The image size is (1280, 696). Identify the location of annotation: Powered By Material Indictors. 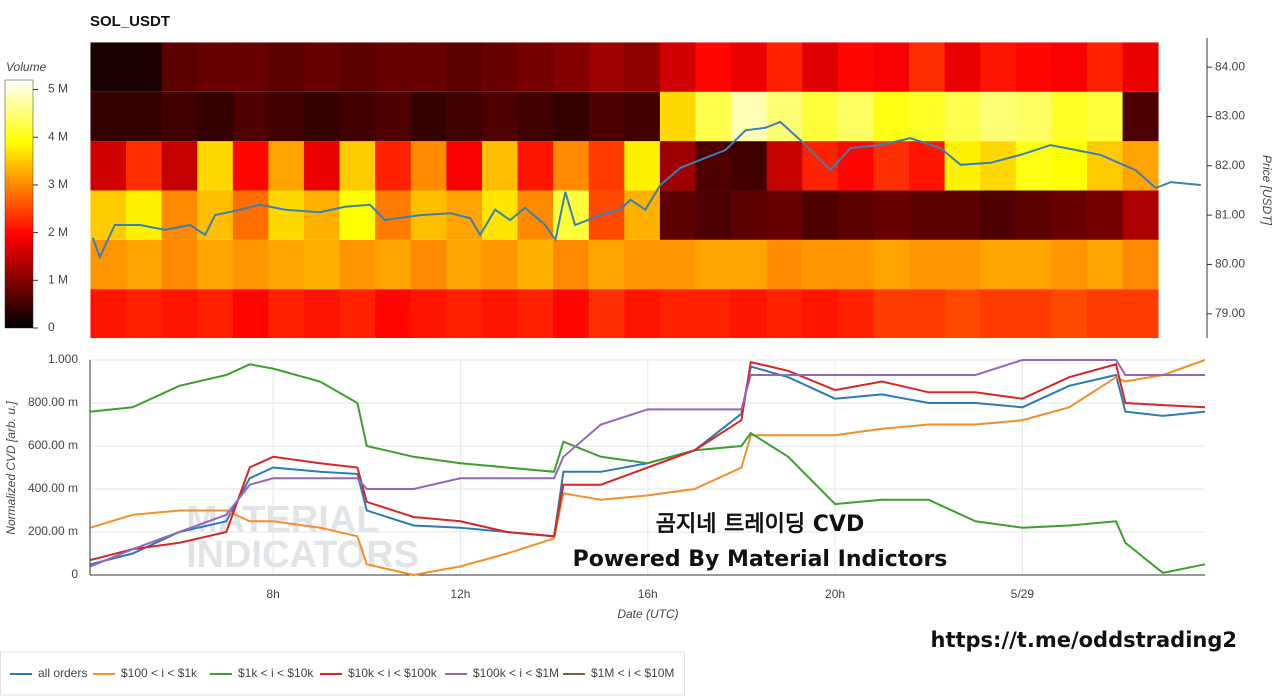
(760, 559).